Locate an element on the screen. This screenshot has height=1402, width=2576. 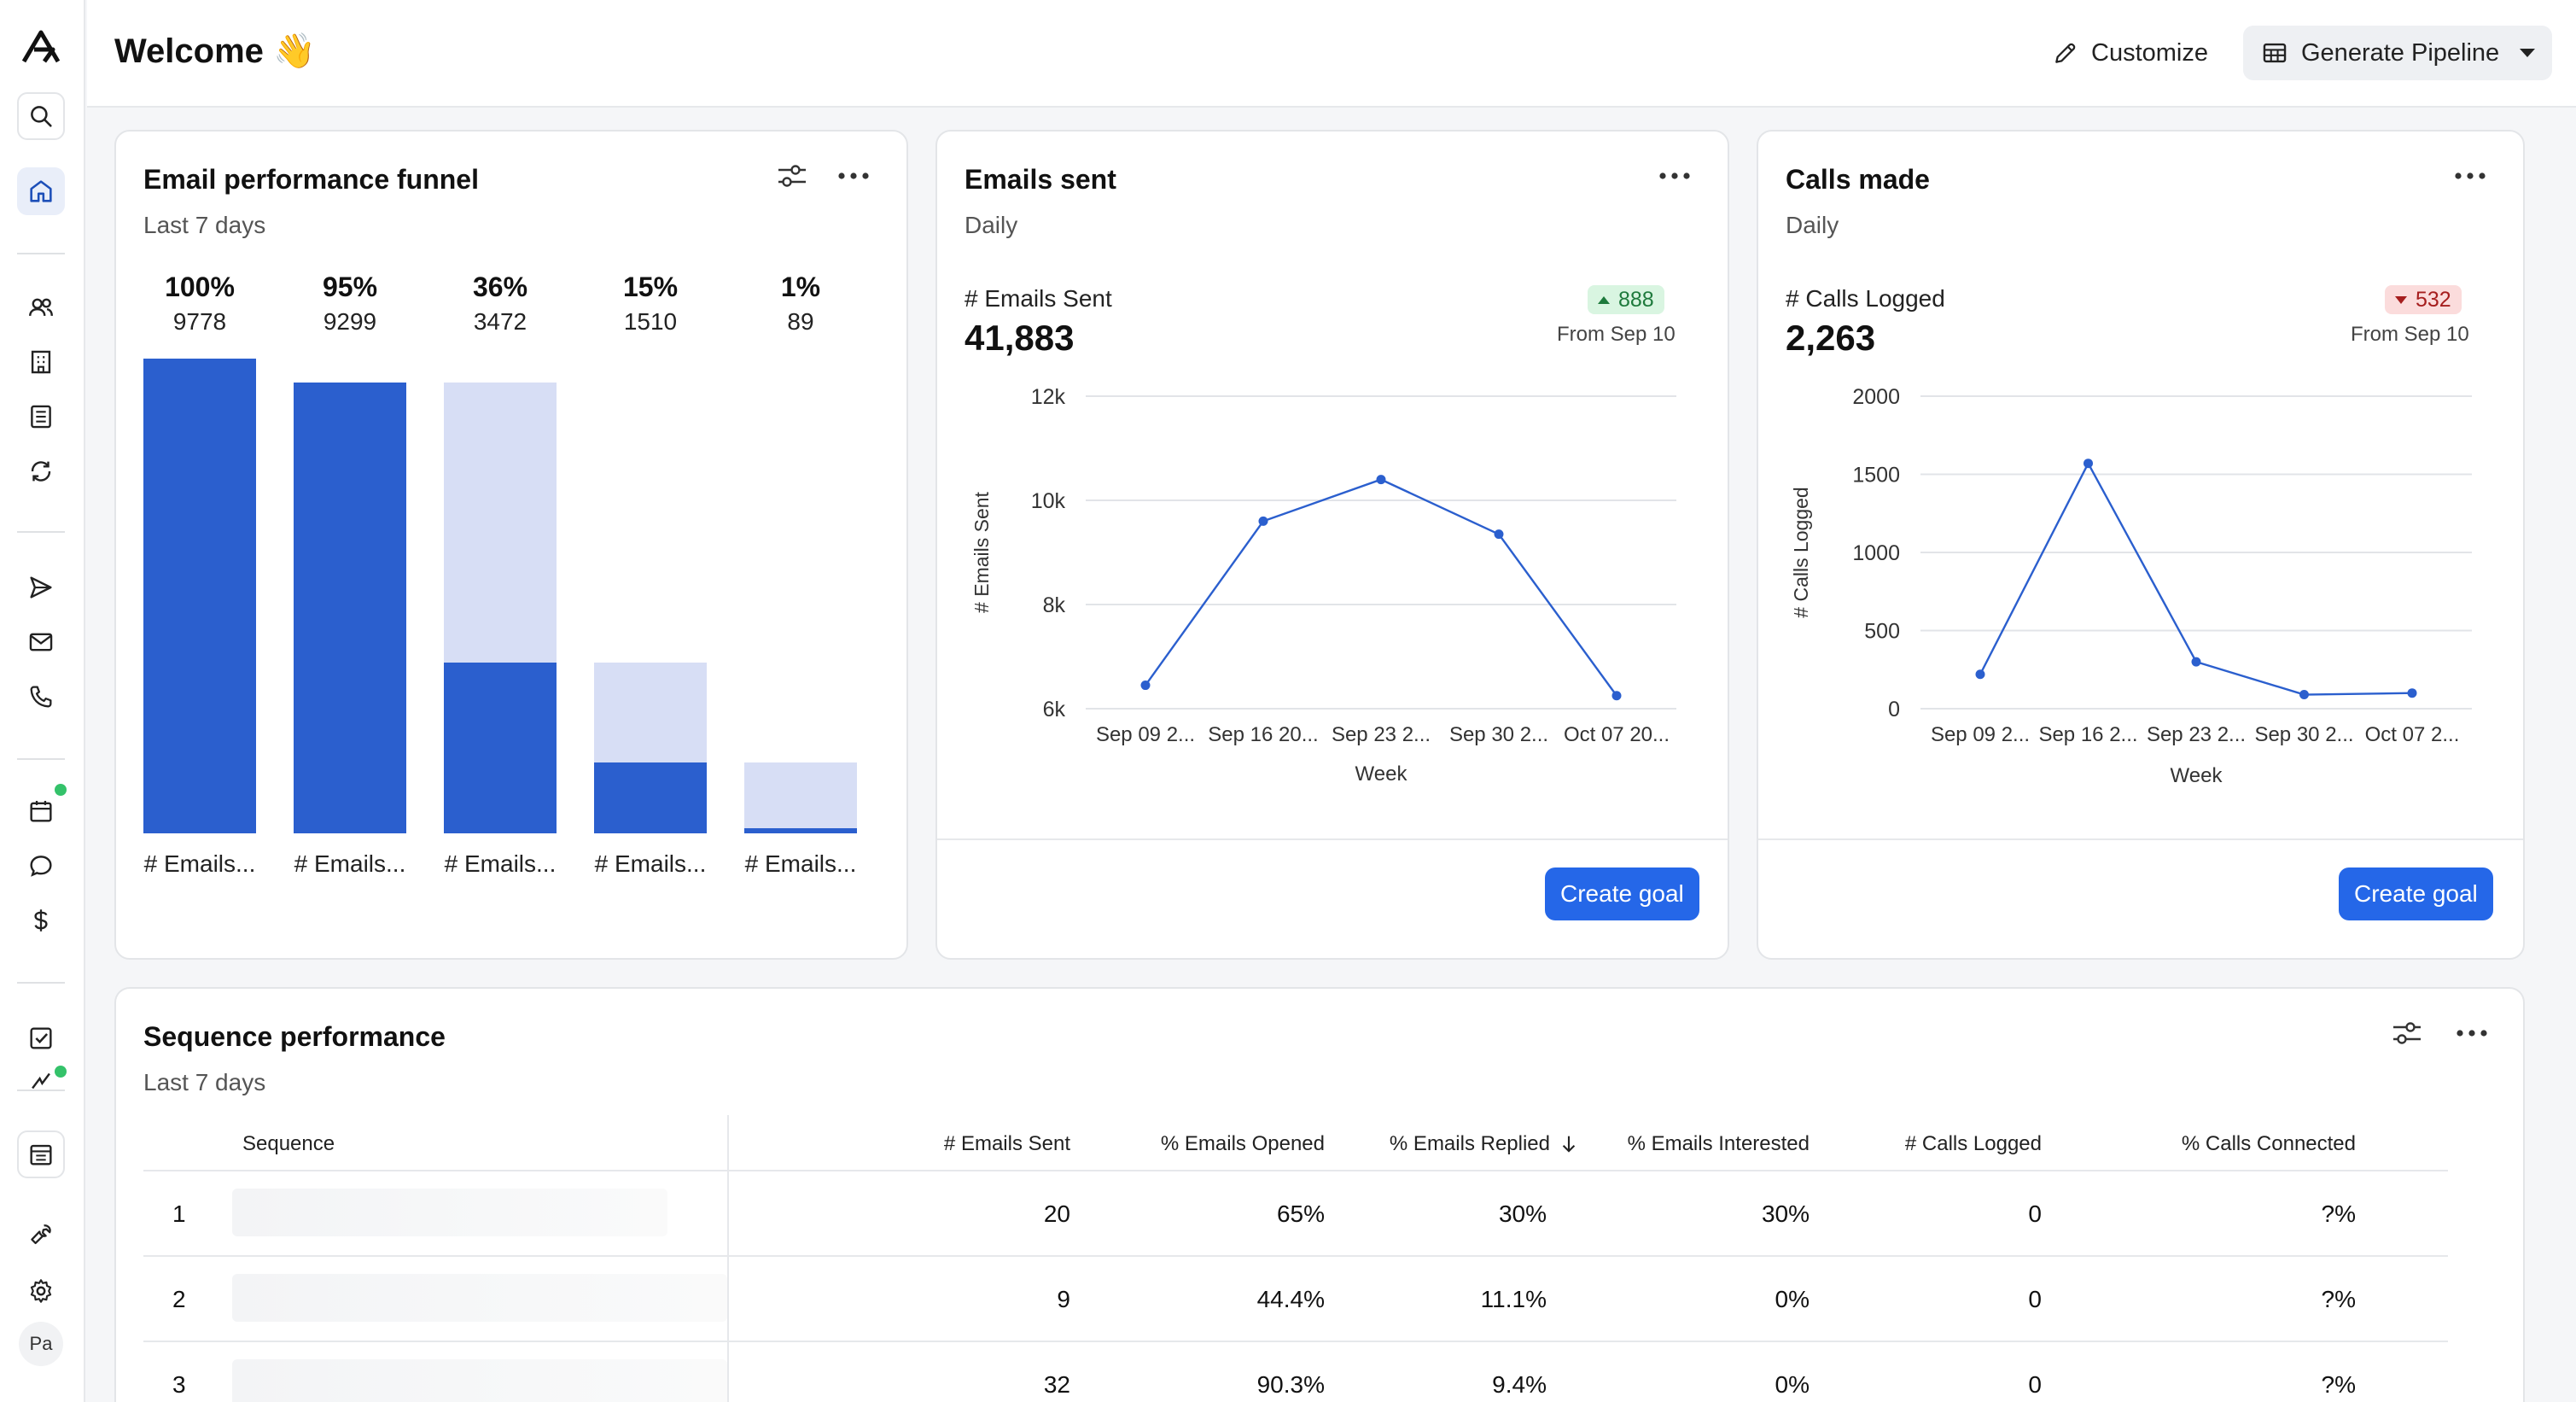
app-logo-icon is located at coordinates (43, 48).